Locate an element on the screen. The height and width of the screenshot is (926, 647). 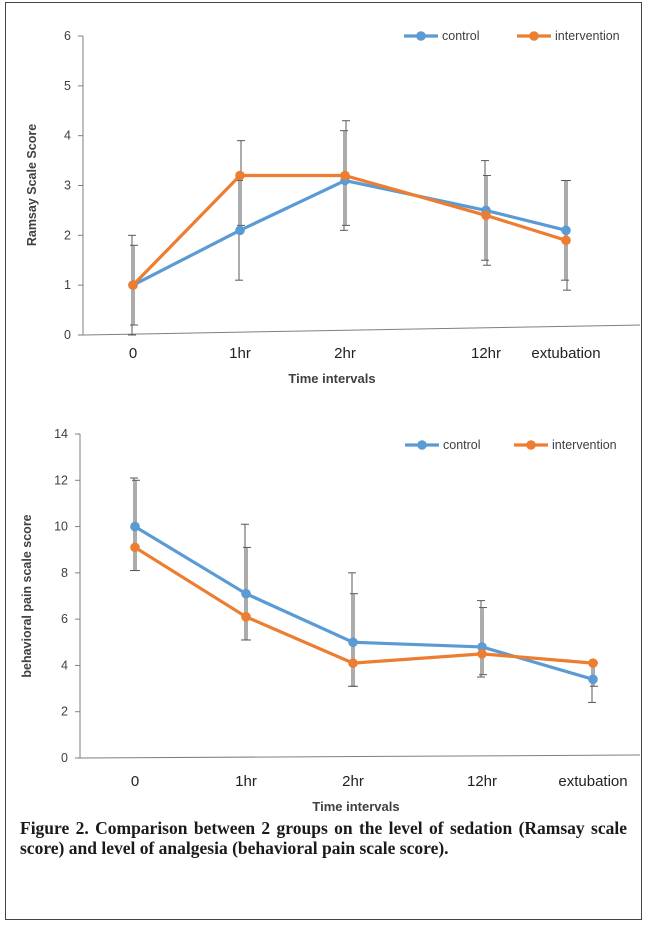
y-tick-label: 3 is located at coordinates (67, 186).